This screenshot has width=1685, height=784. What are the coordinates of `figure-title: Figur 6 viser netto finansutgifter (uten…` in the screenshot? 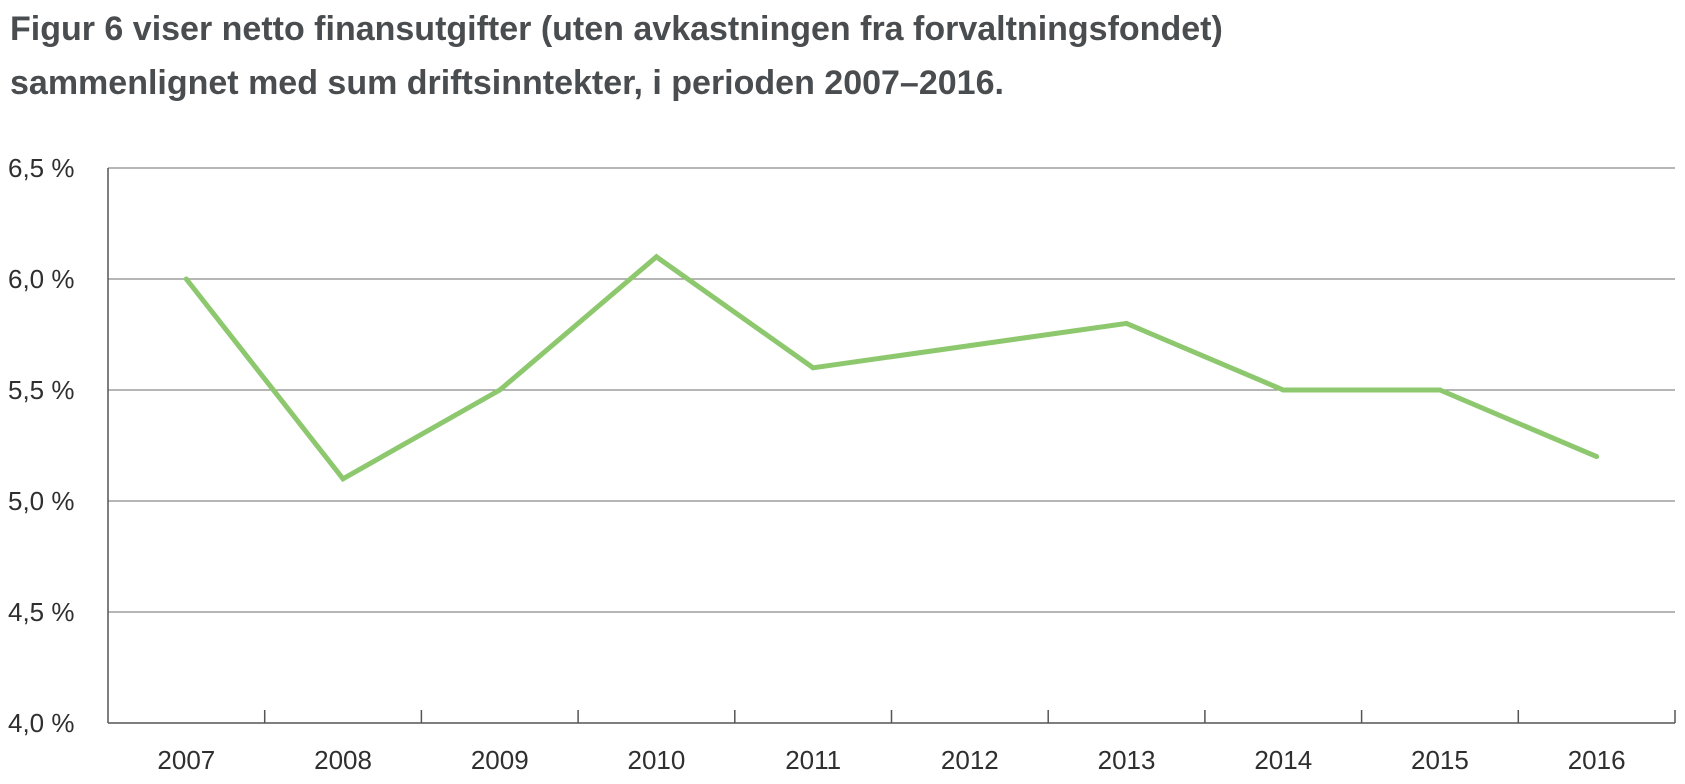 It's located at (830, 56).